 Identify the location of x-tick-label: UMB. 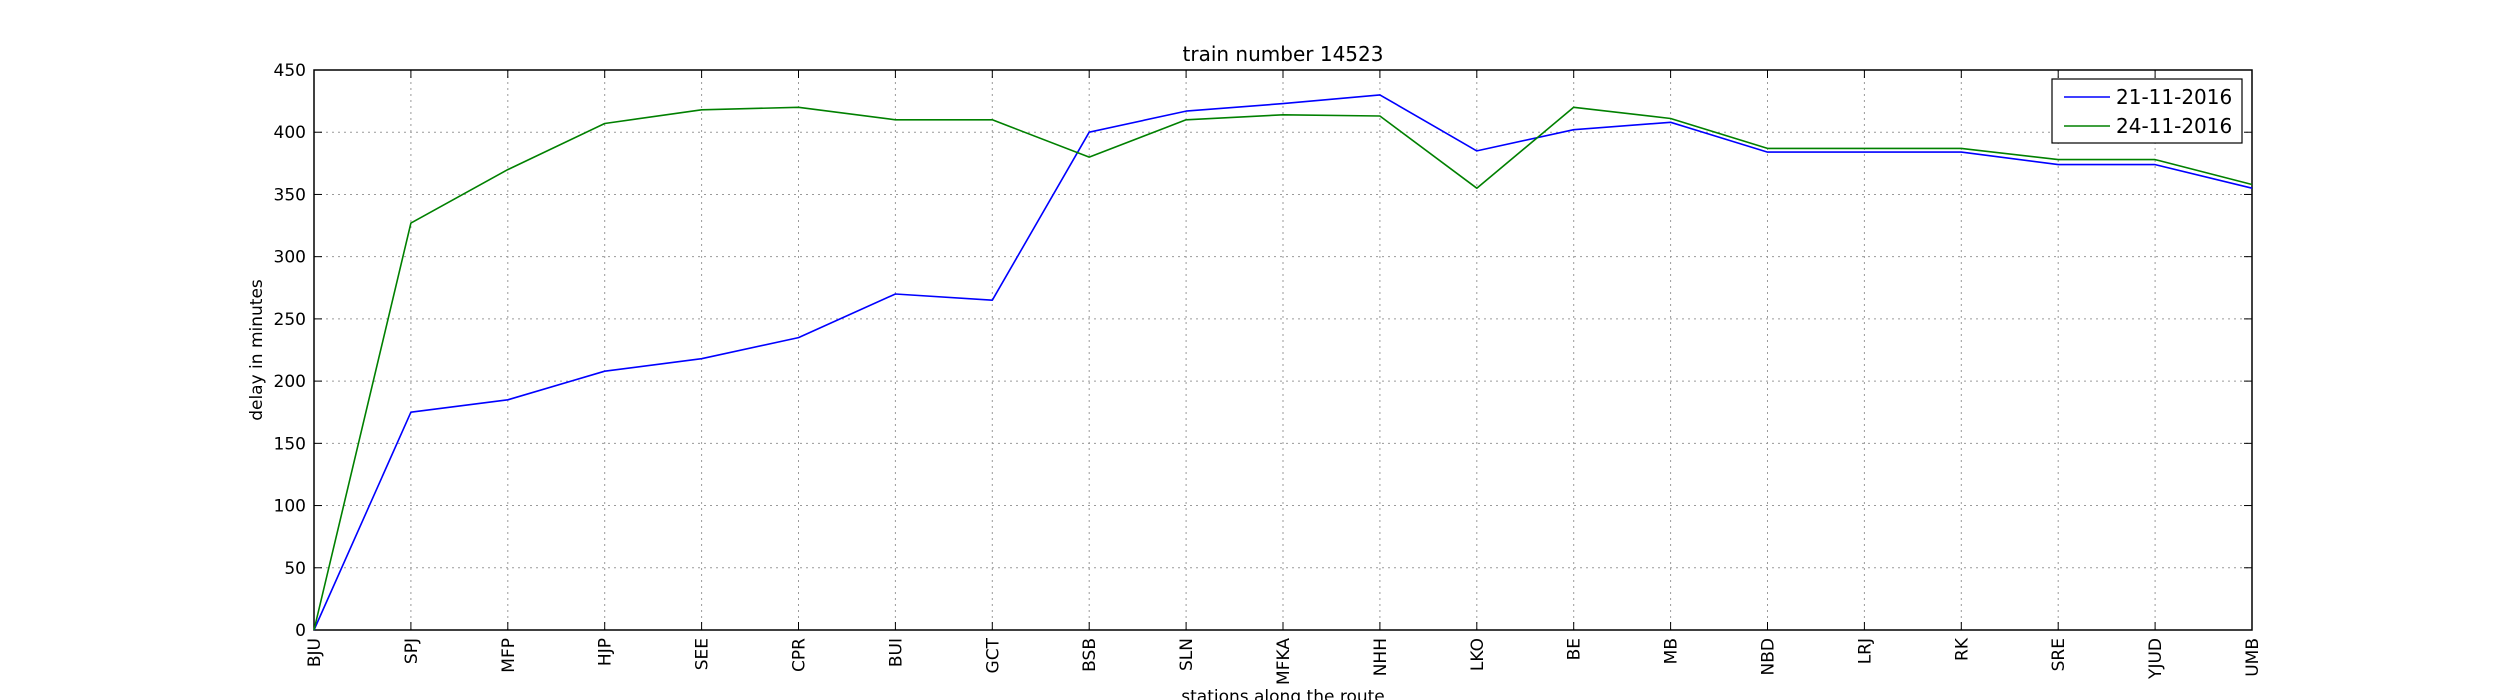
(2253, 657).